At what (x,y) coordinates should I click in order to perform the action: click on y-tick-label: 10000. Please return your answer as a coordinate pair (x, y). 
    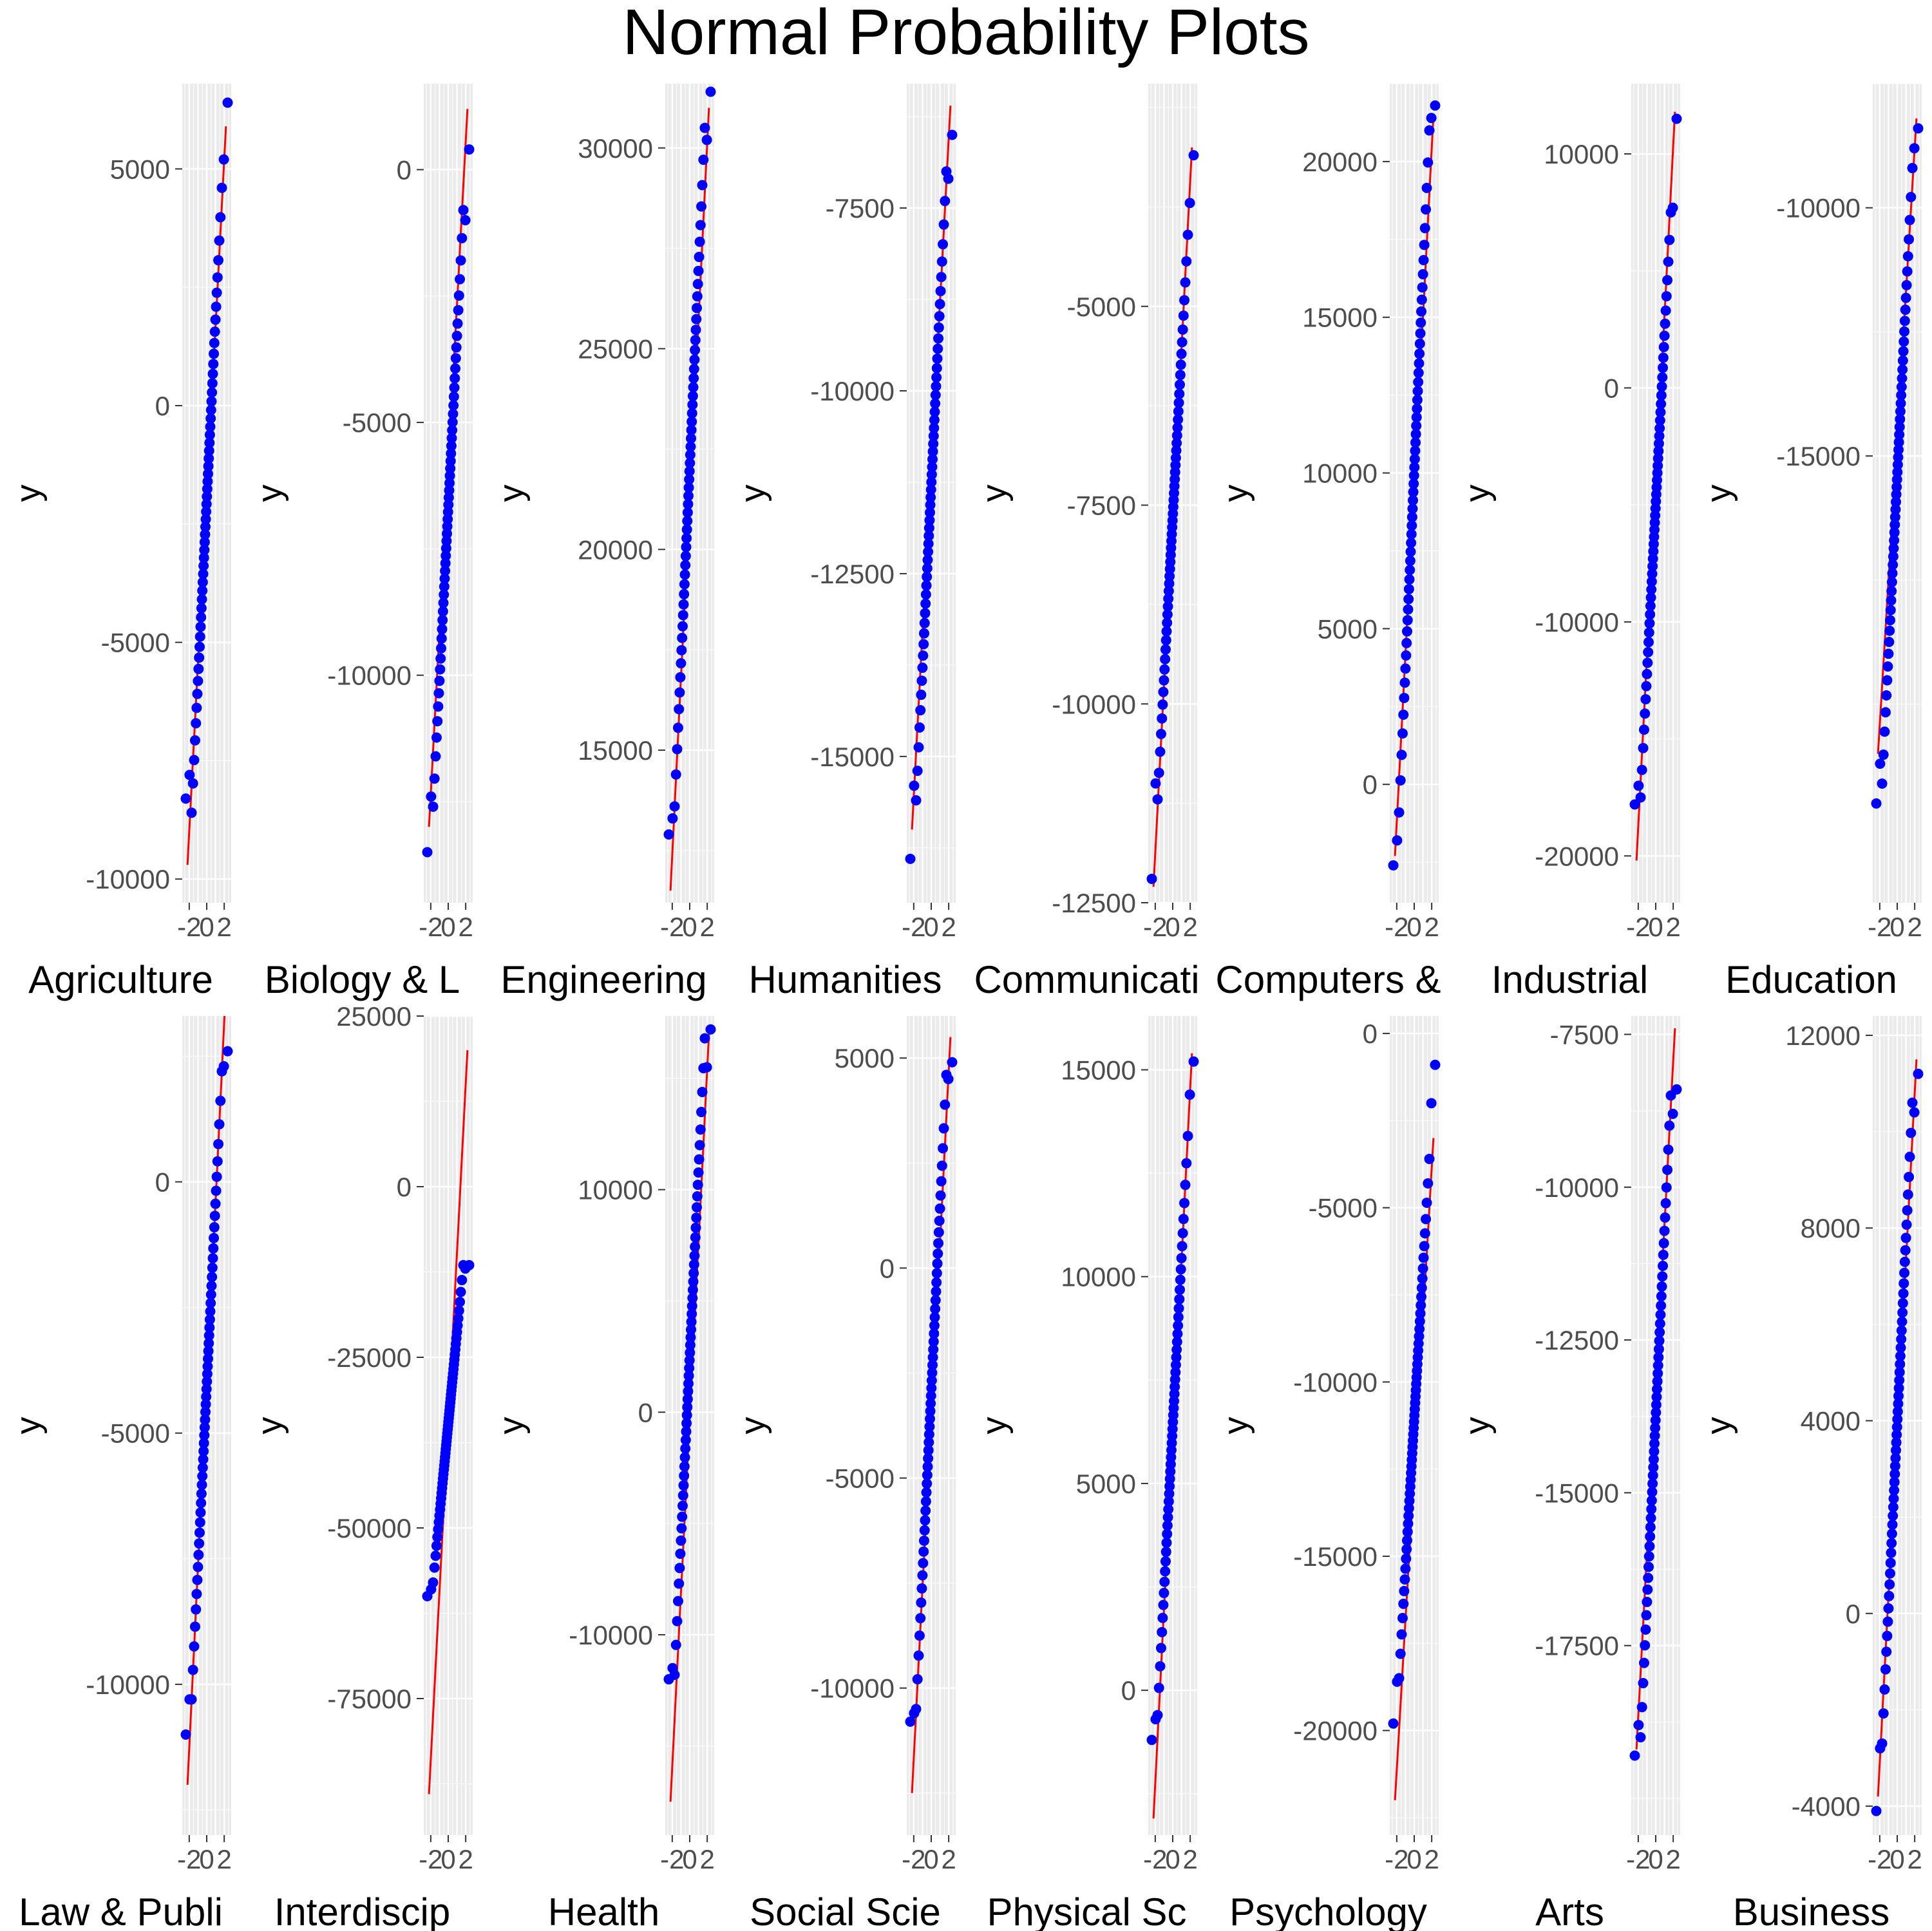
    Looking at the image, I should click on (1340, 474).